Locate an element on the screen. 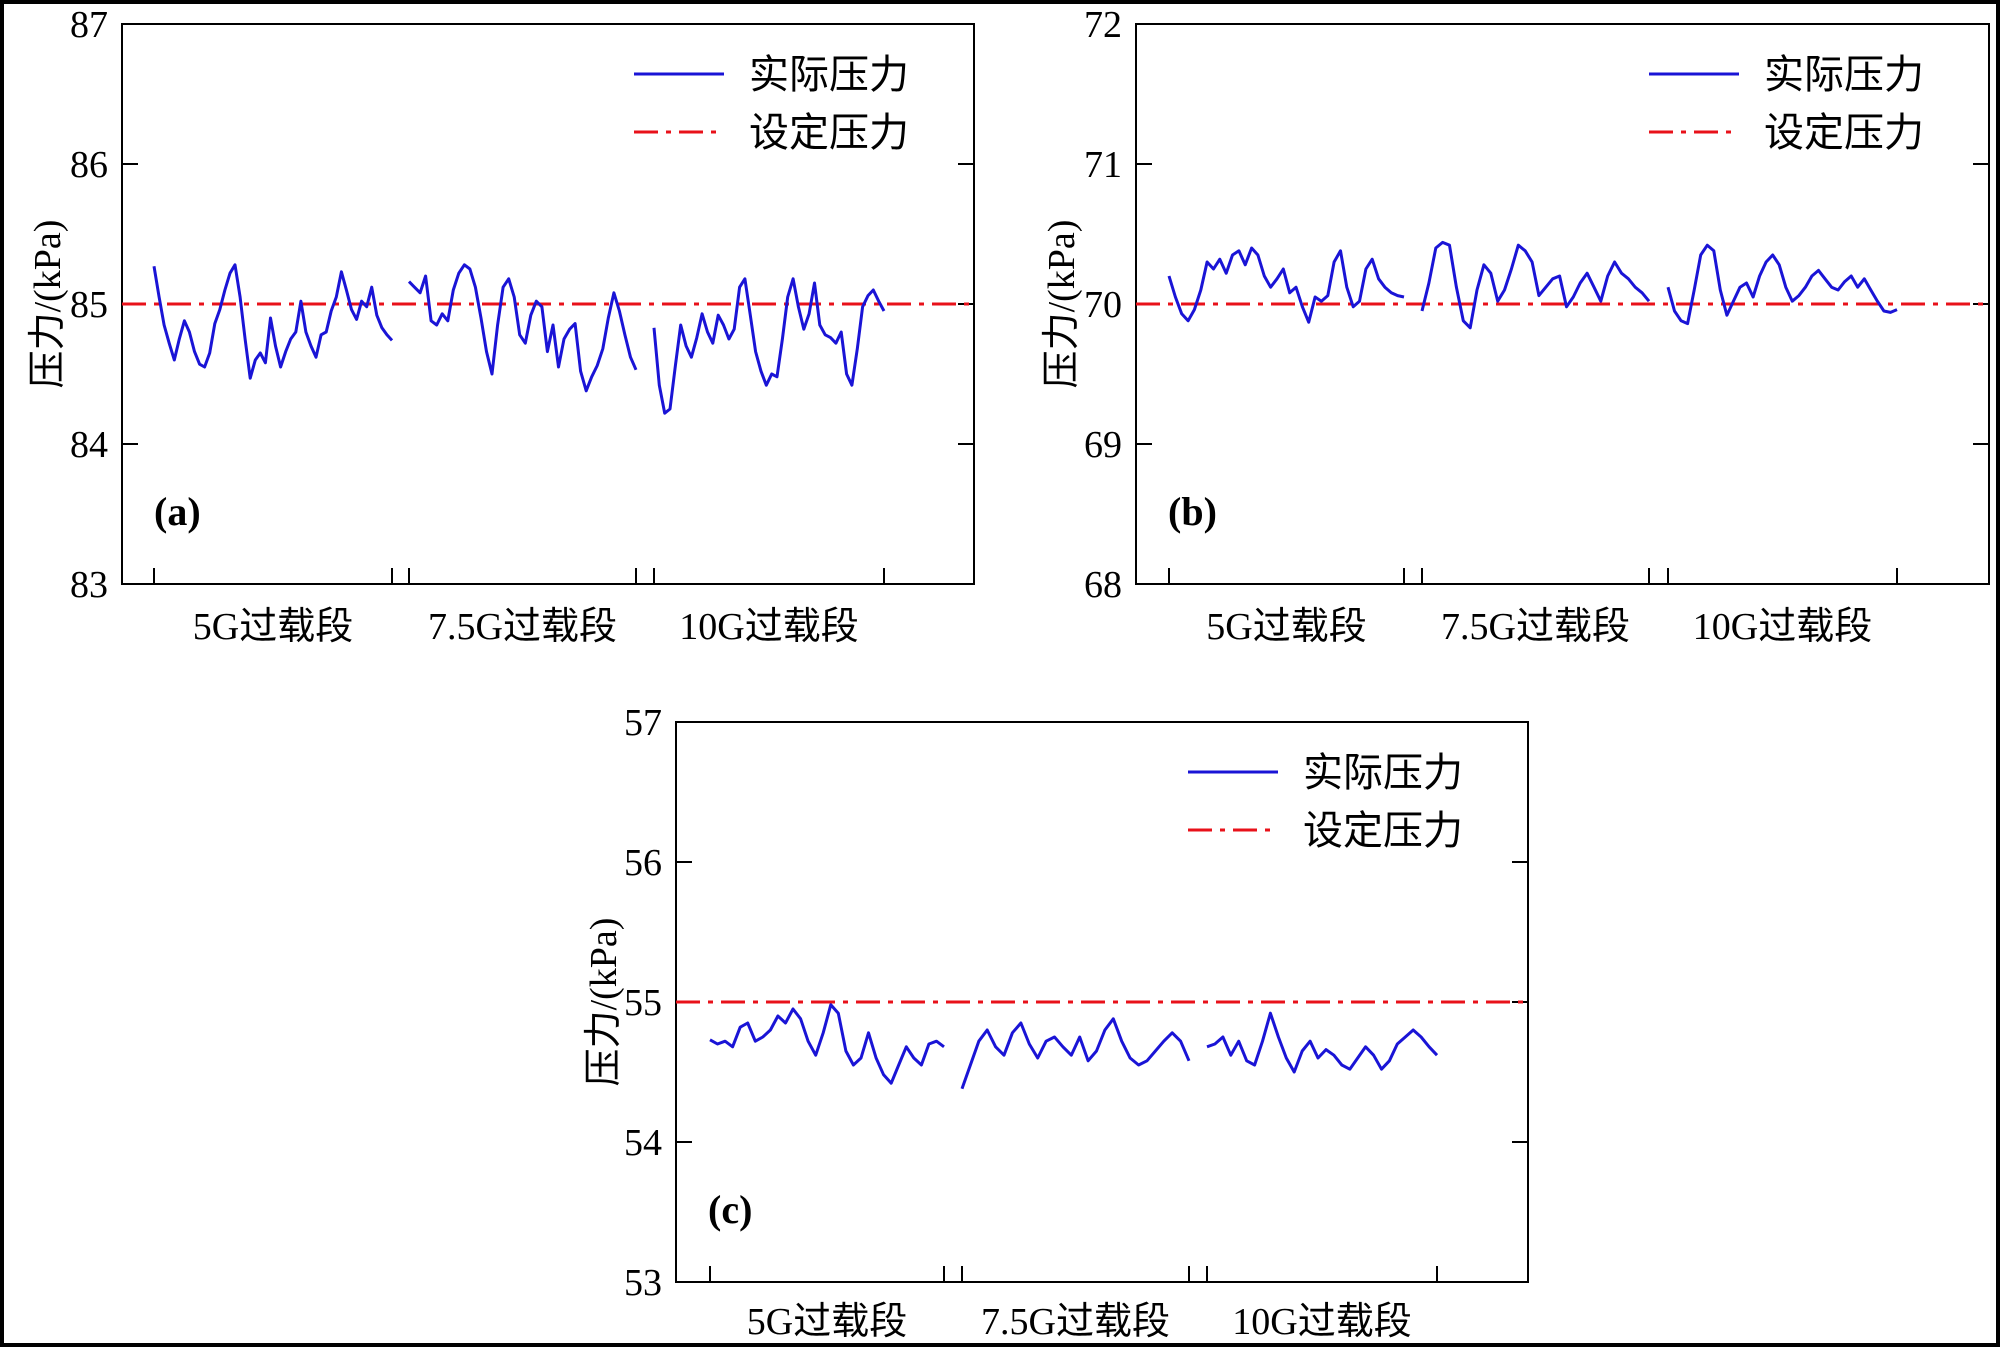  y-tick-label: 84 is located at coordinates (89, 445).